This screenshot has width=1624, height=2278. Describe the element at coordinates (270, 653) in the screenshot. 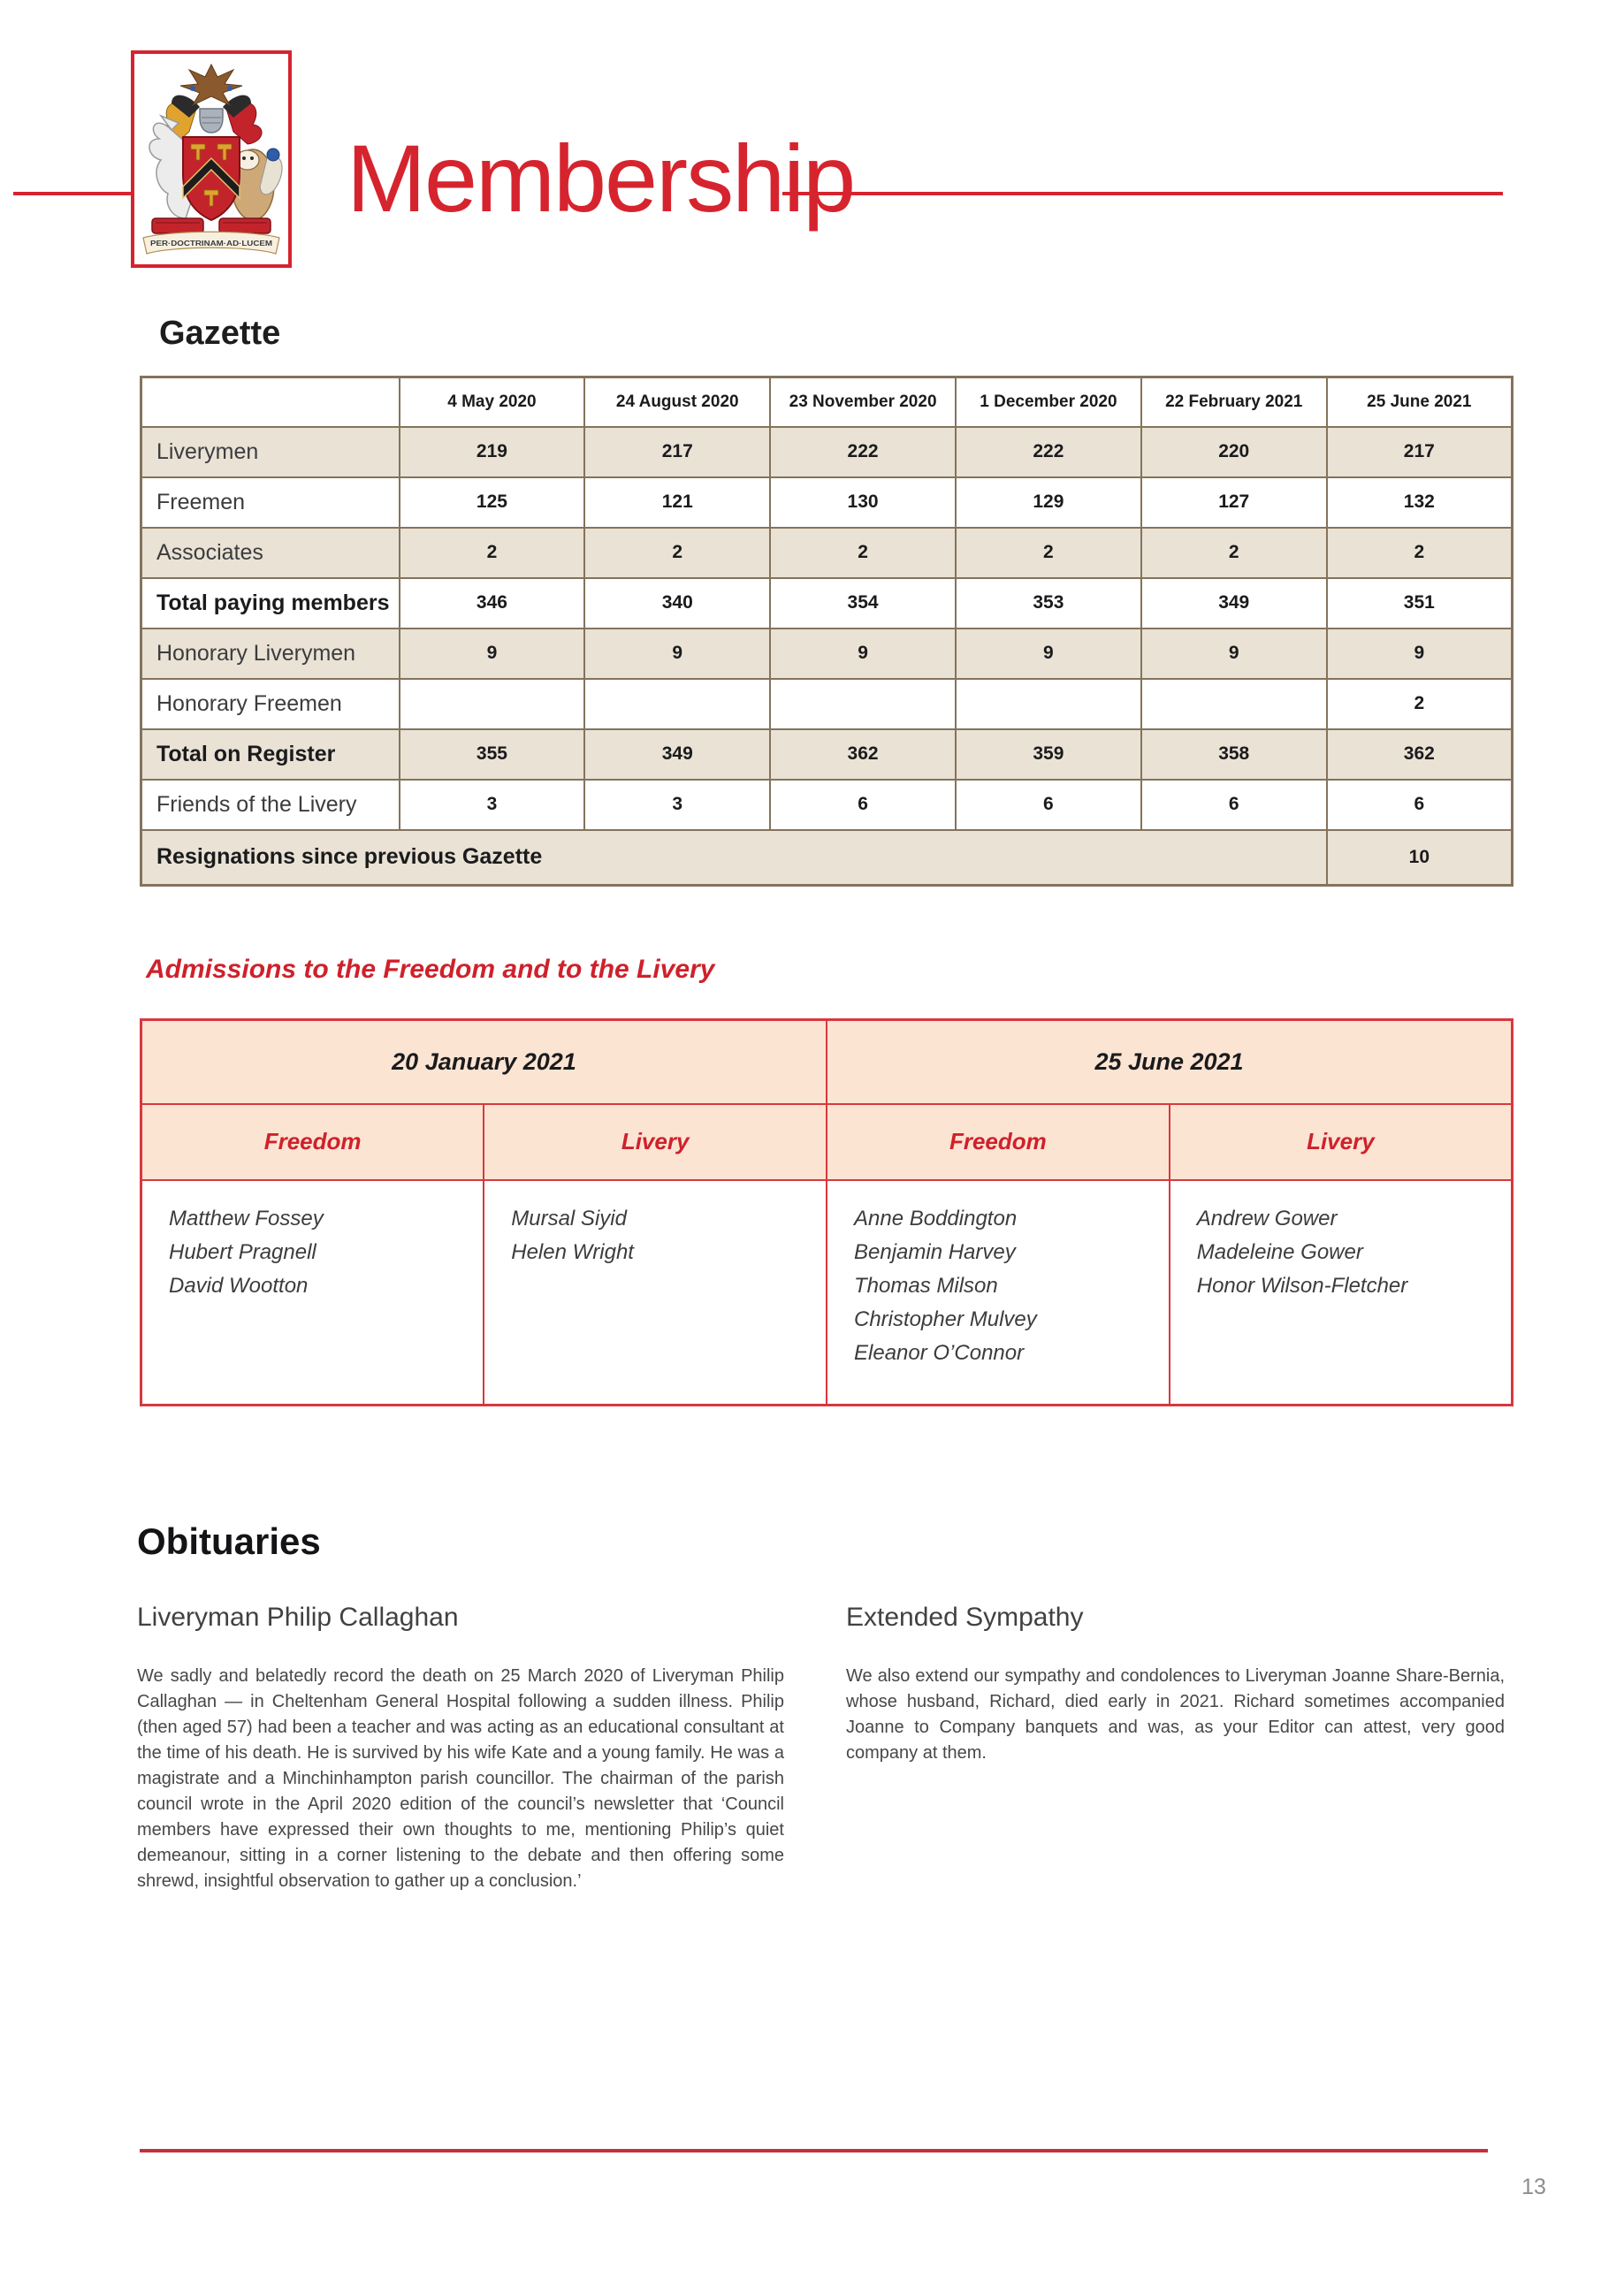

I see `gazette-row-label: Honorary Liverymen` at that location.